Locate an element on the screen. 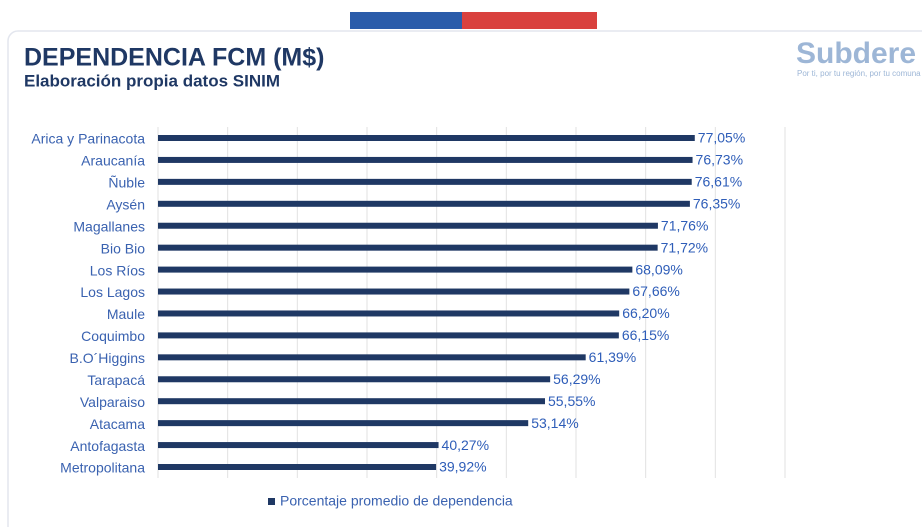 This screenshot has width=922, height=527. category-label: Arica y Parinacota is located at coordinates (88, 139).